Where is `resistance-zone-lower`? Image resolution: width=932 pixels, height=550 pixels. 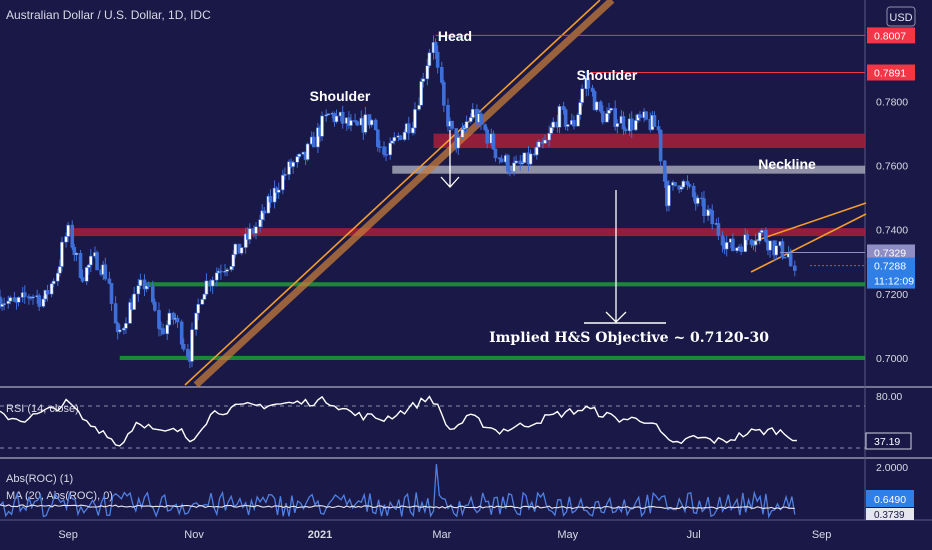
resistance-zone-lower is located at coordinates (467, 232).